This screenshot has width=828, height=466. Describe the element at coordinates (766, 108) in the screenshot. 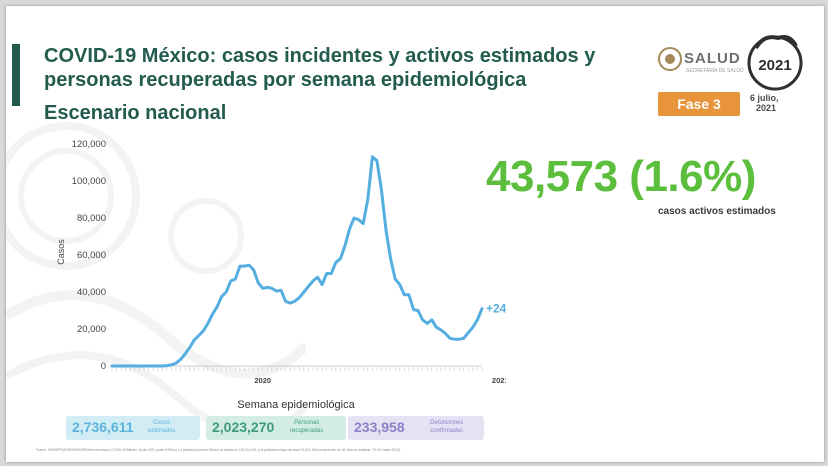

I see `report-date-line2: 2021` at that location.